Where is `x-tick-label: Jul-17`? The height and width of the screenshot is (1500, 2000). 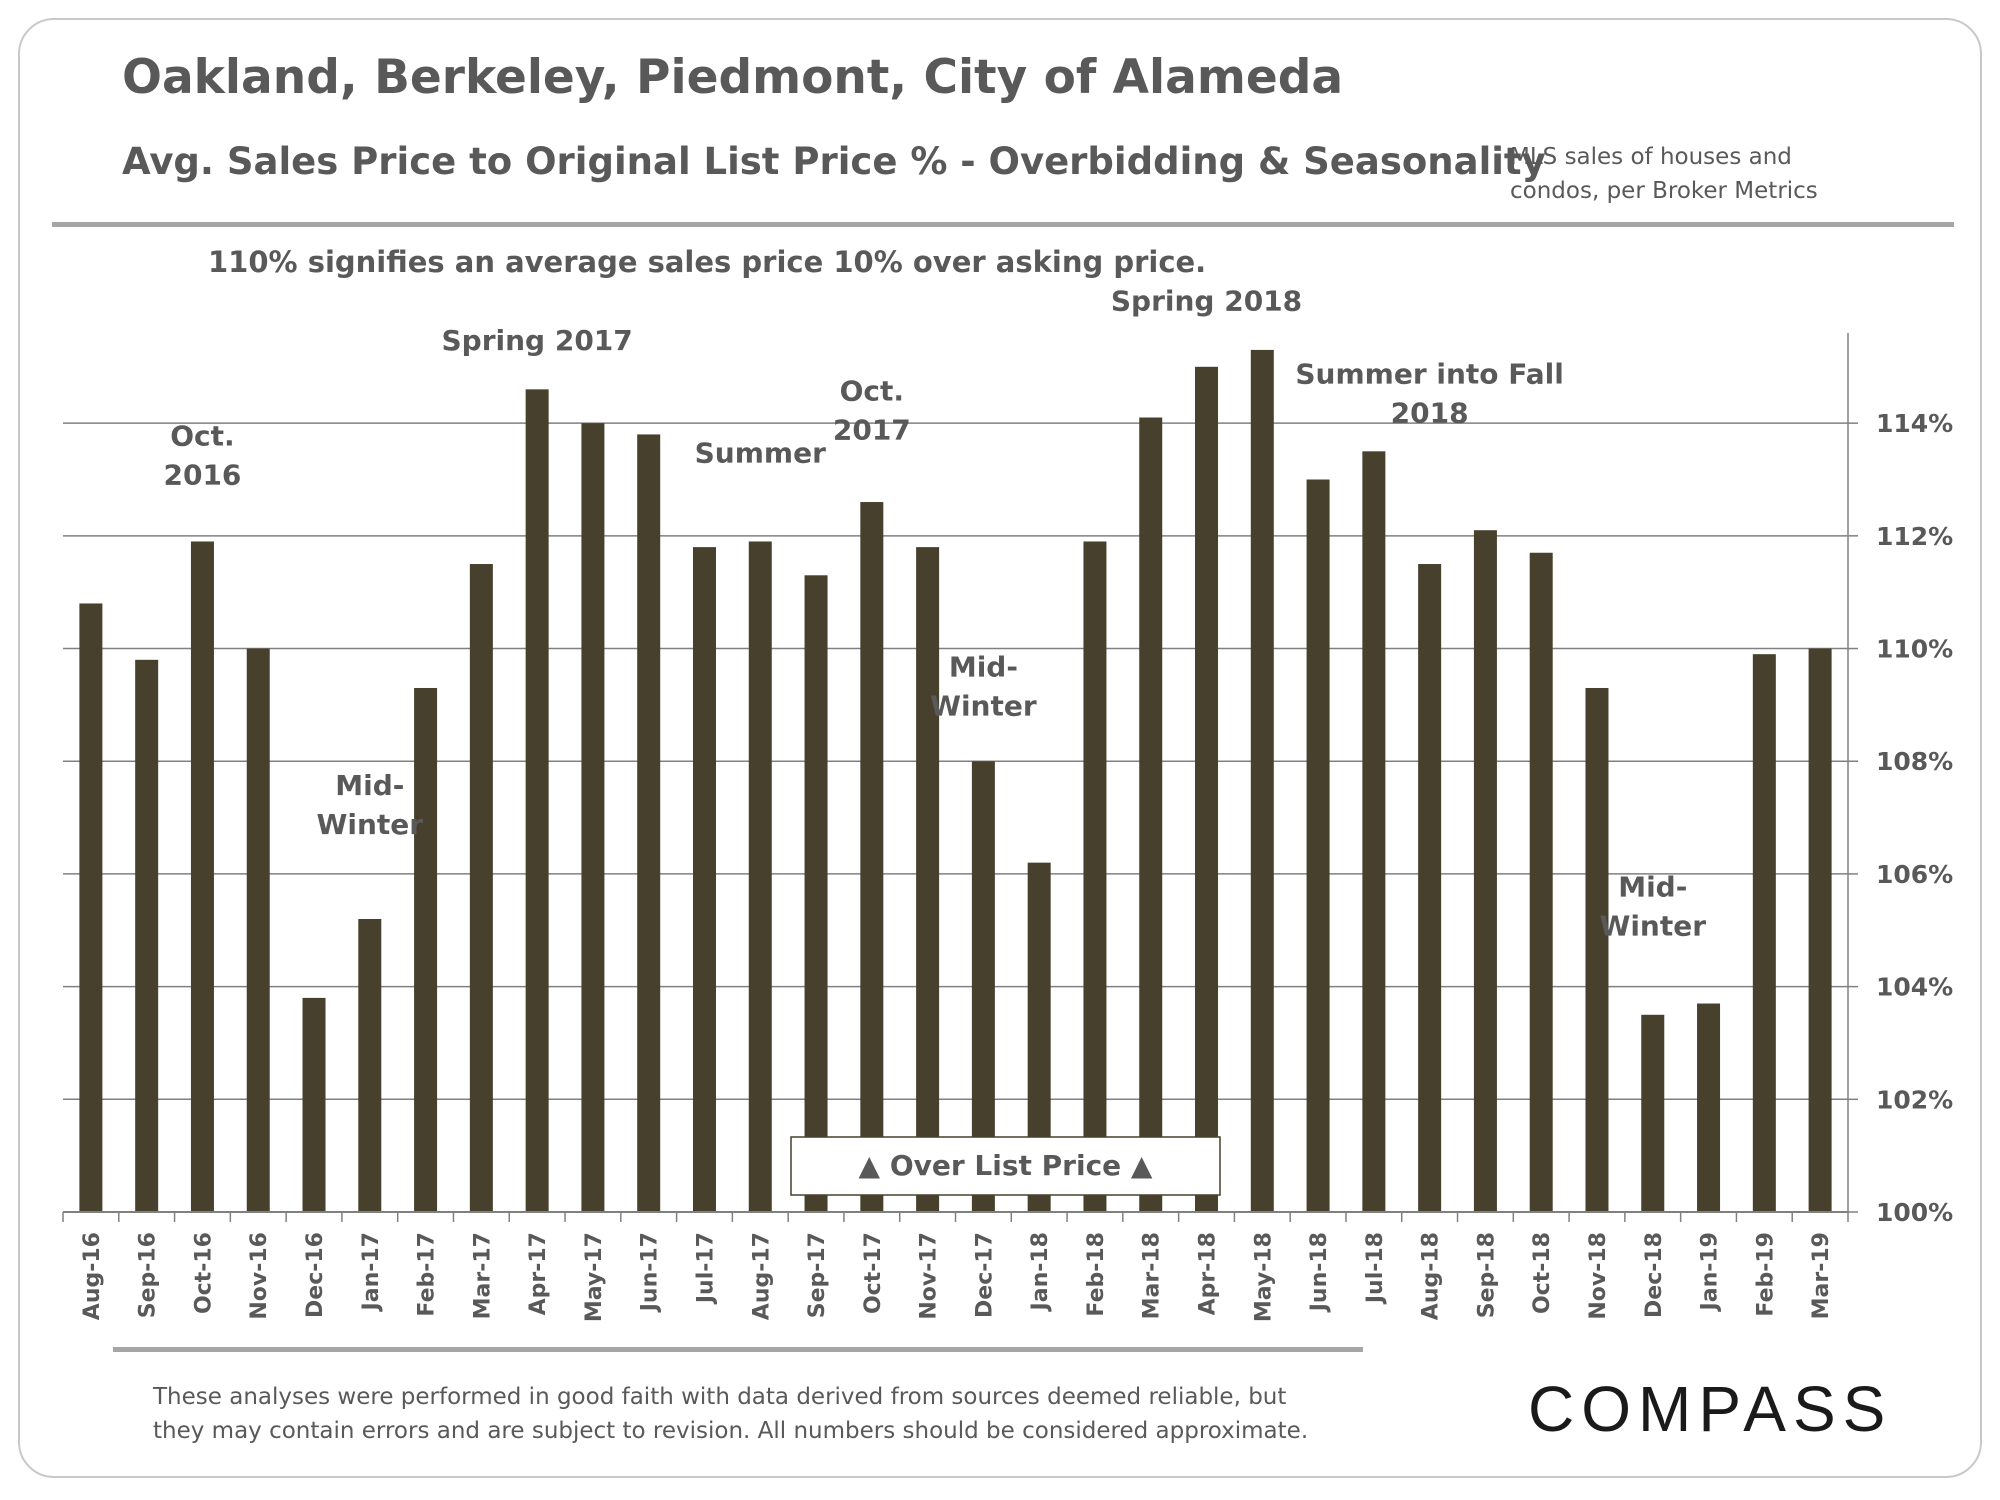 x-tick-label: Jul-17 is located at coordinates (705, 1268).